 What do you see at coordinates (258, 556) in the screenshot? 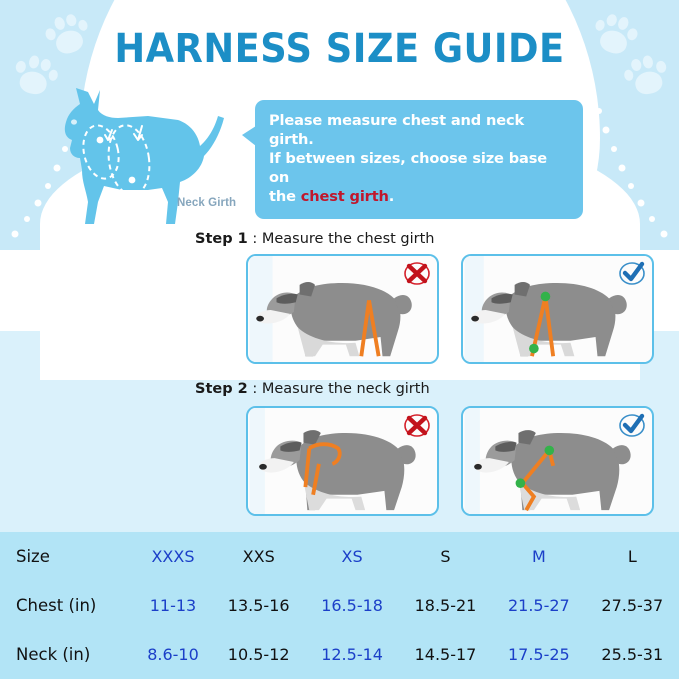
I see `size-cell-xxs: XXS` at bounding box center [258, 556].